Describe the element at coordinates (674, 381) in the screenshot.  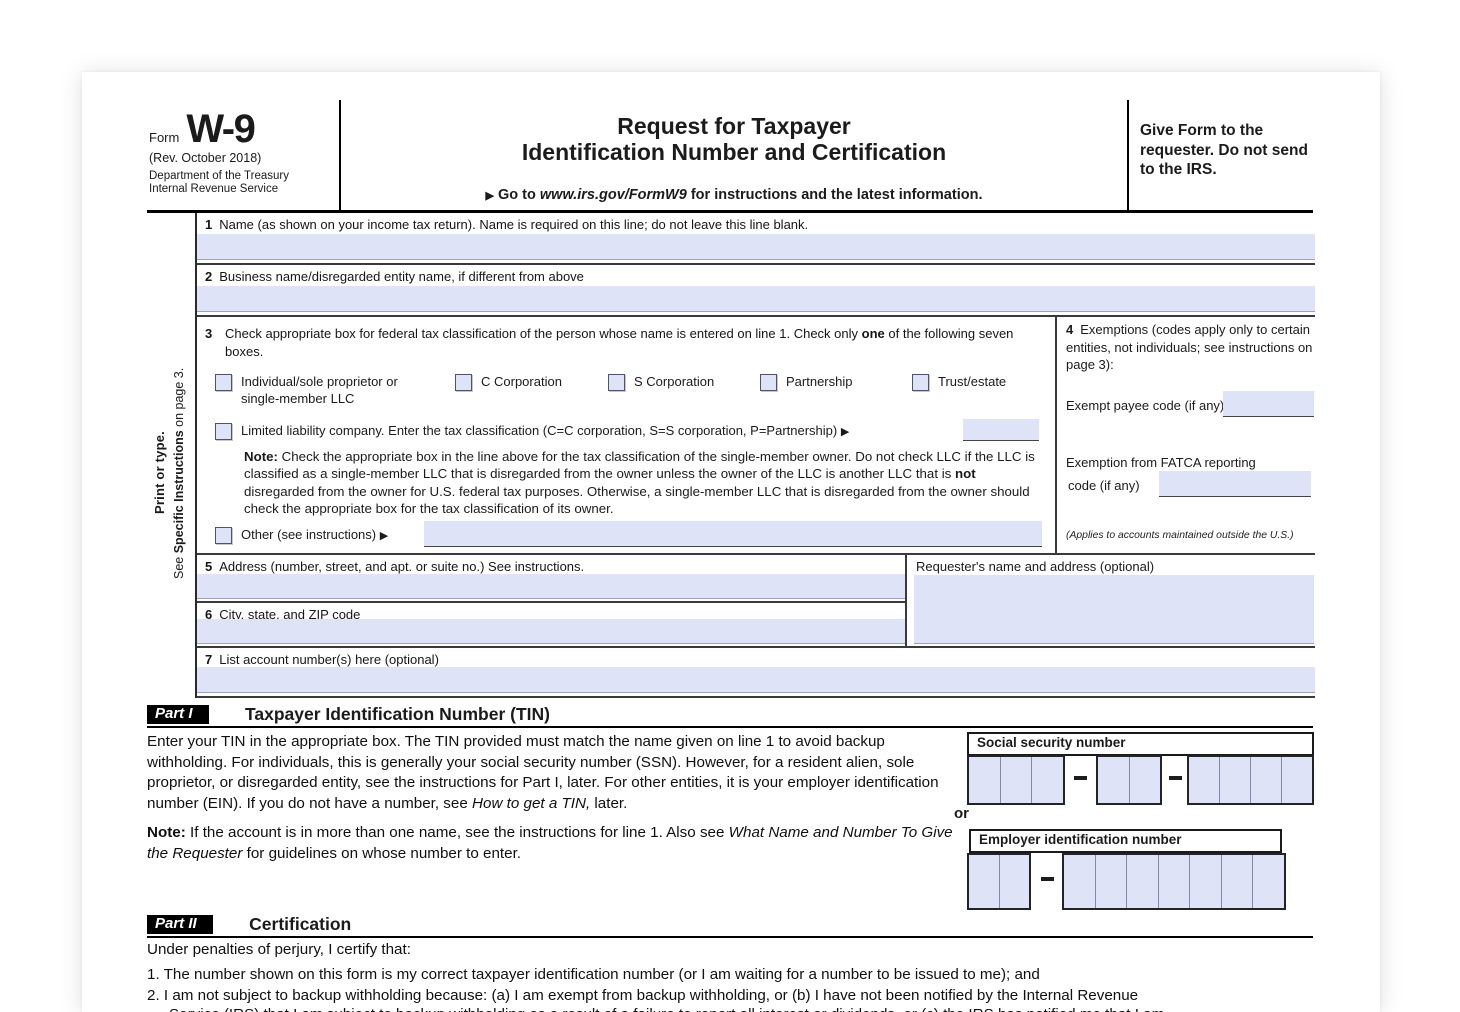
I see `option-s-corporation-label: S Corporation` at that location.